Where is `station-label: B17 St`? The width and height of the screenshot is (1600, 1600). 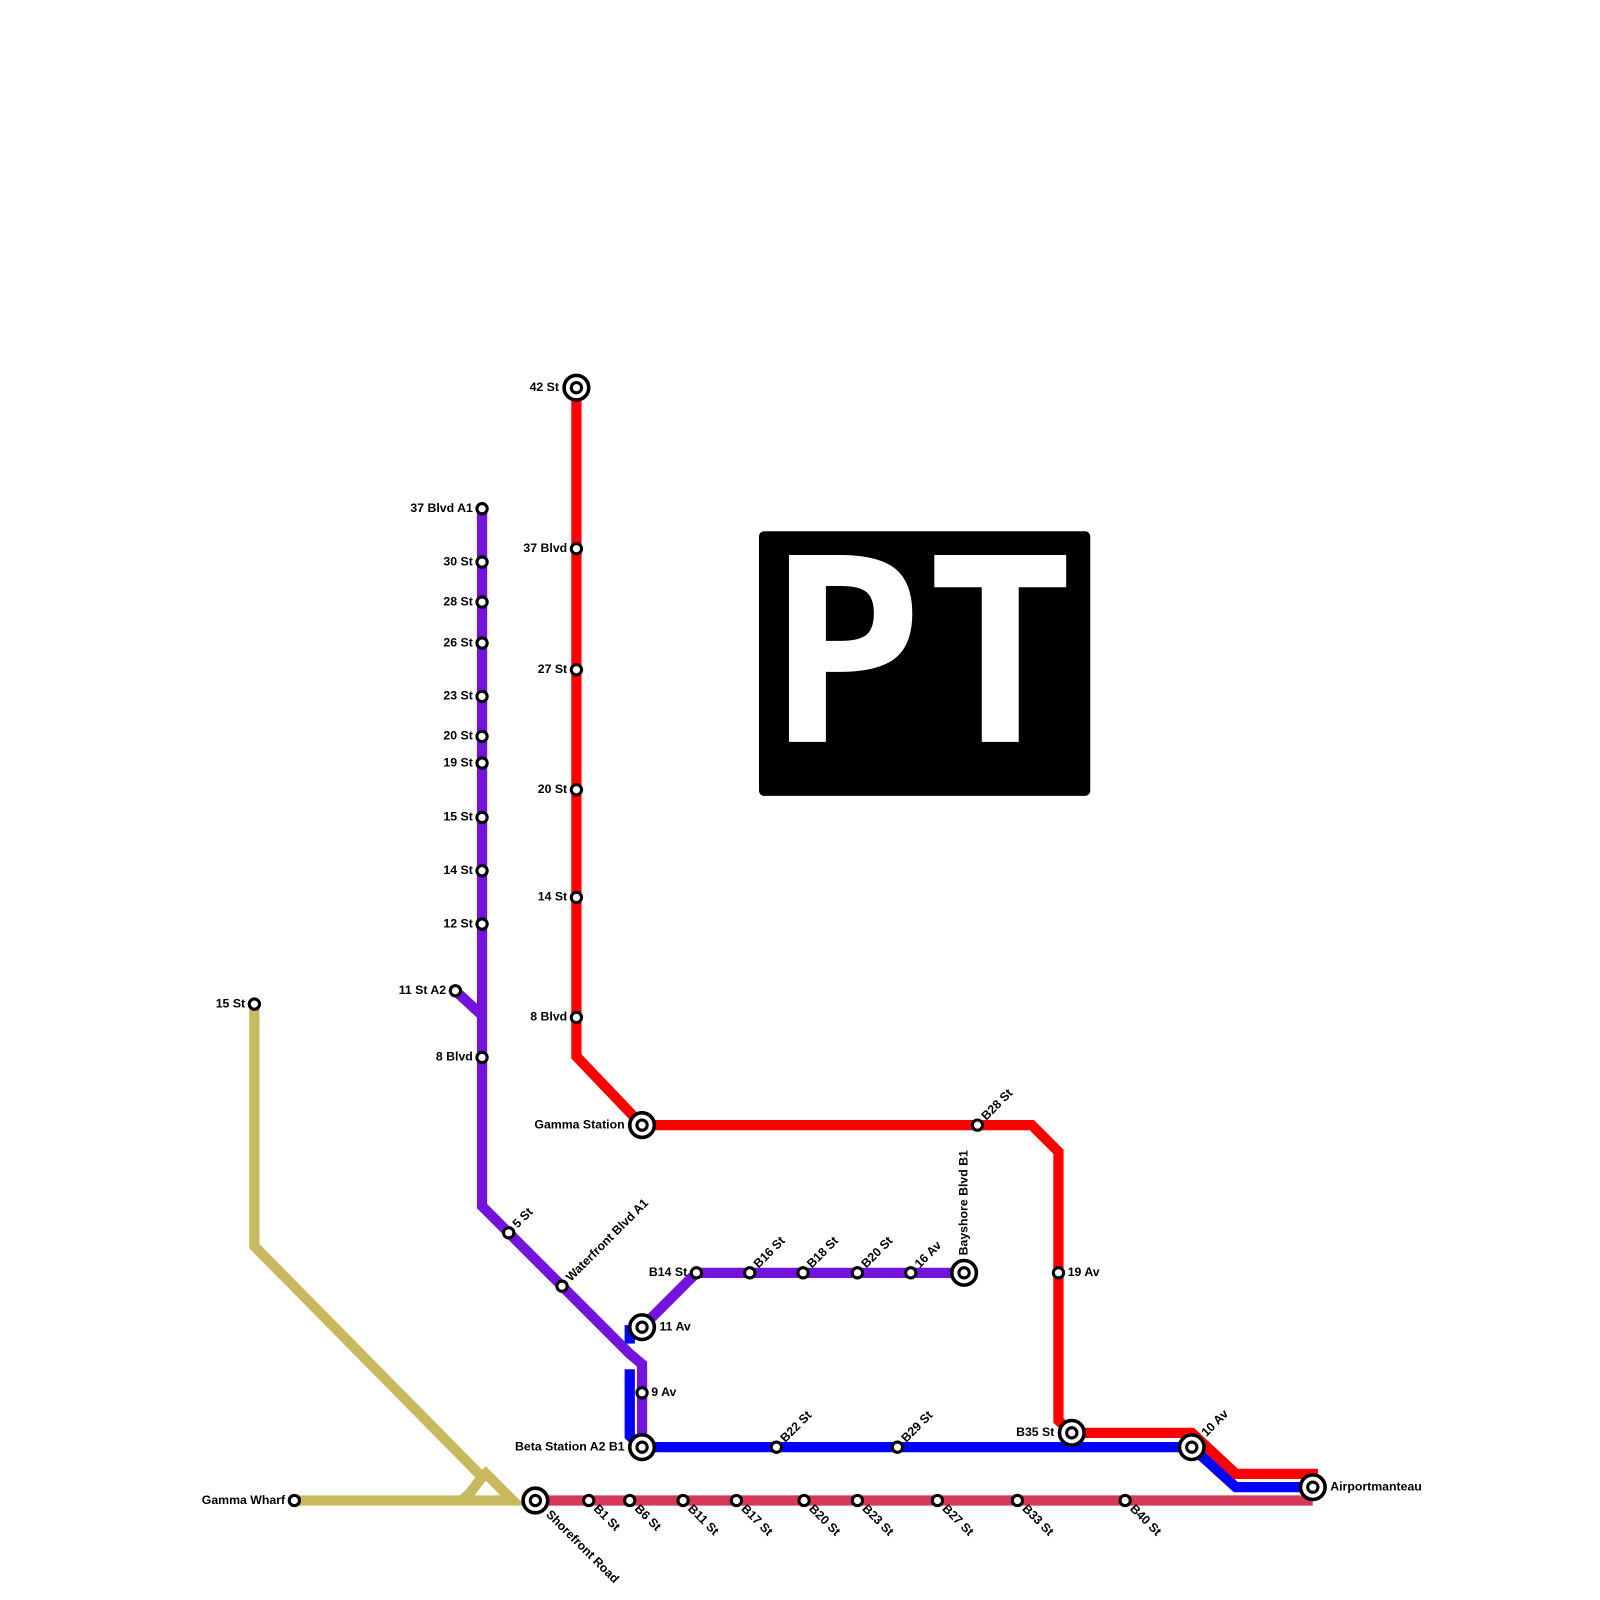 station-label: B17 St is located at coordinates (757, 1520).